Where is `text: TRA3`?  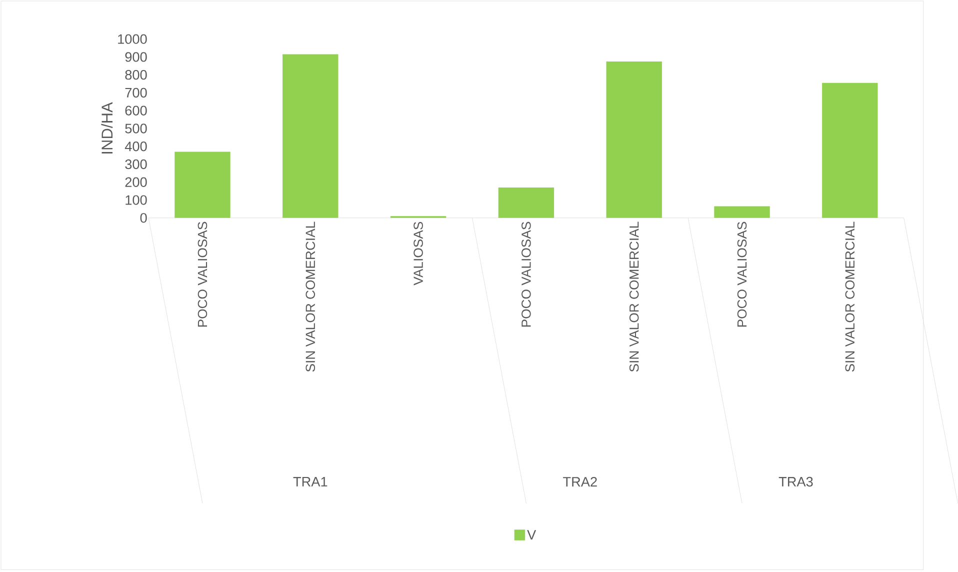
text: TRA3 is located at coordinates (795, 482).